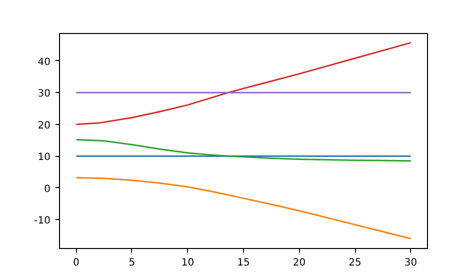  I want to click on y-tick-label: 30, so click(44, 94).